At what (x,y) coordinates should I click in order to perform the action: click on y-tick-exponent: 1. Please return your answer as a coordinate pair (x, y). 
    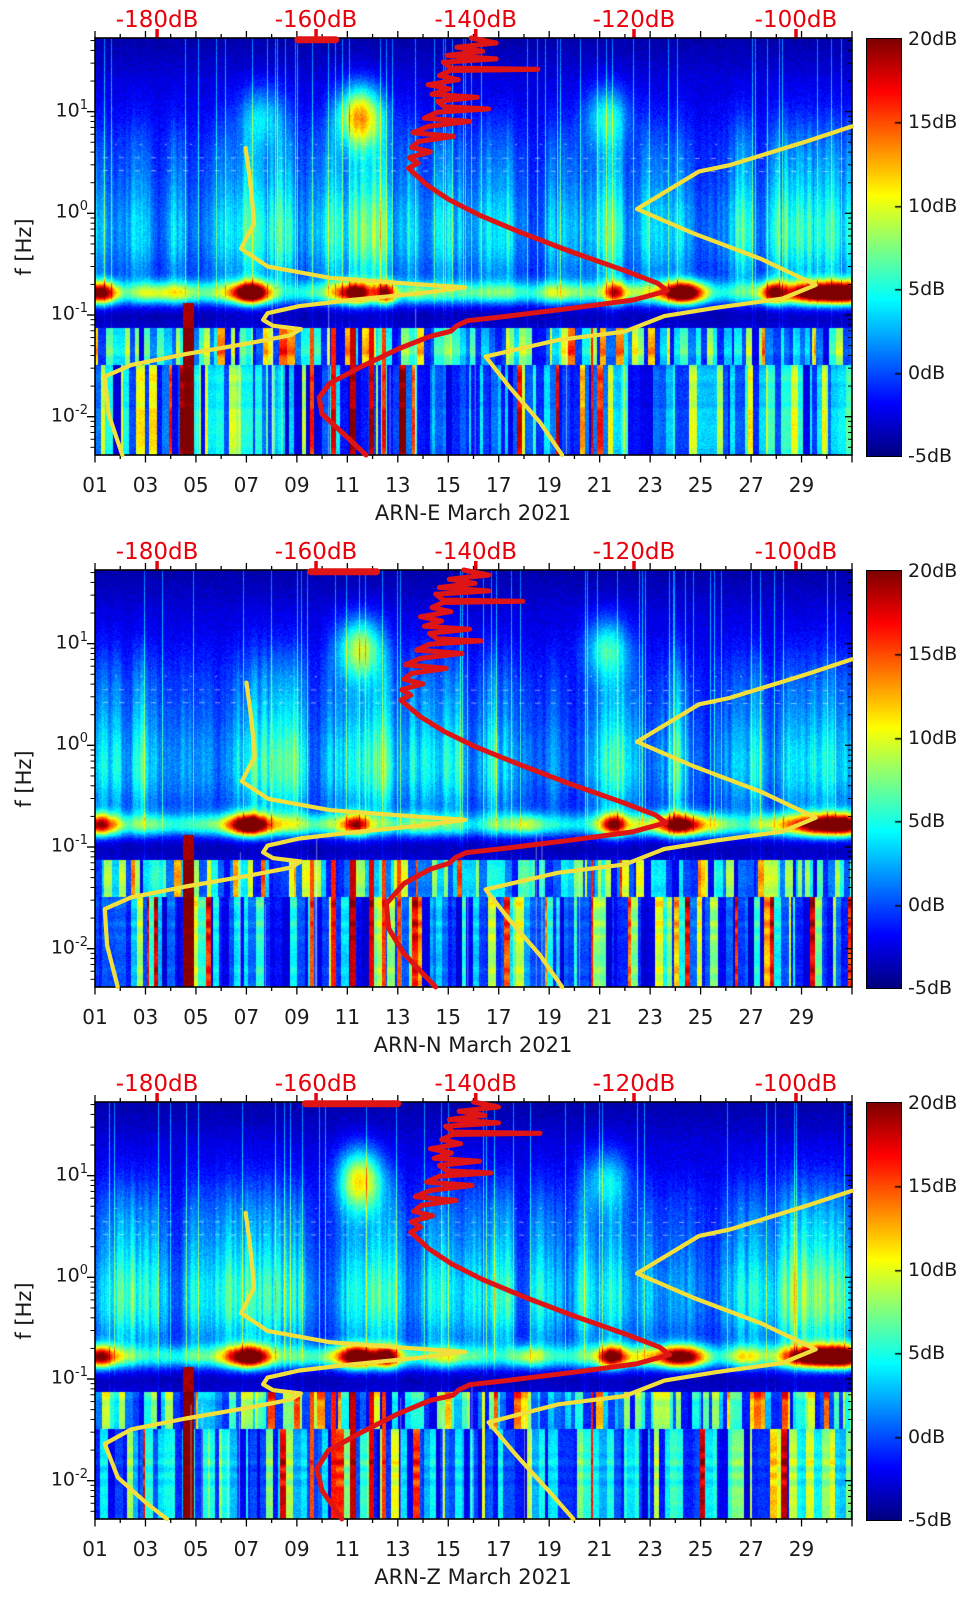
    Looking at the image, I should click on (83, 637).